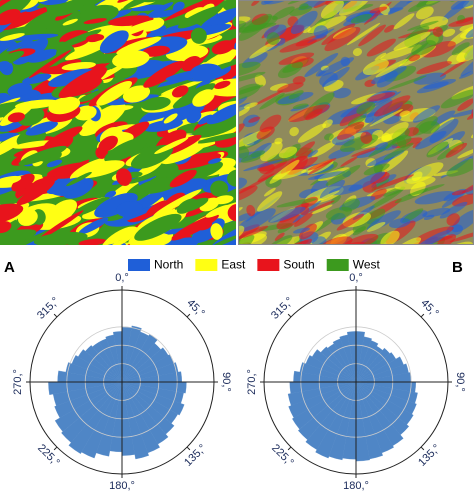 This screenshot has width=474, height=498. What do you see at coordinates (367, 265) in the screenshot?
I see `legend-label: West` at bounding box center [367, 265].